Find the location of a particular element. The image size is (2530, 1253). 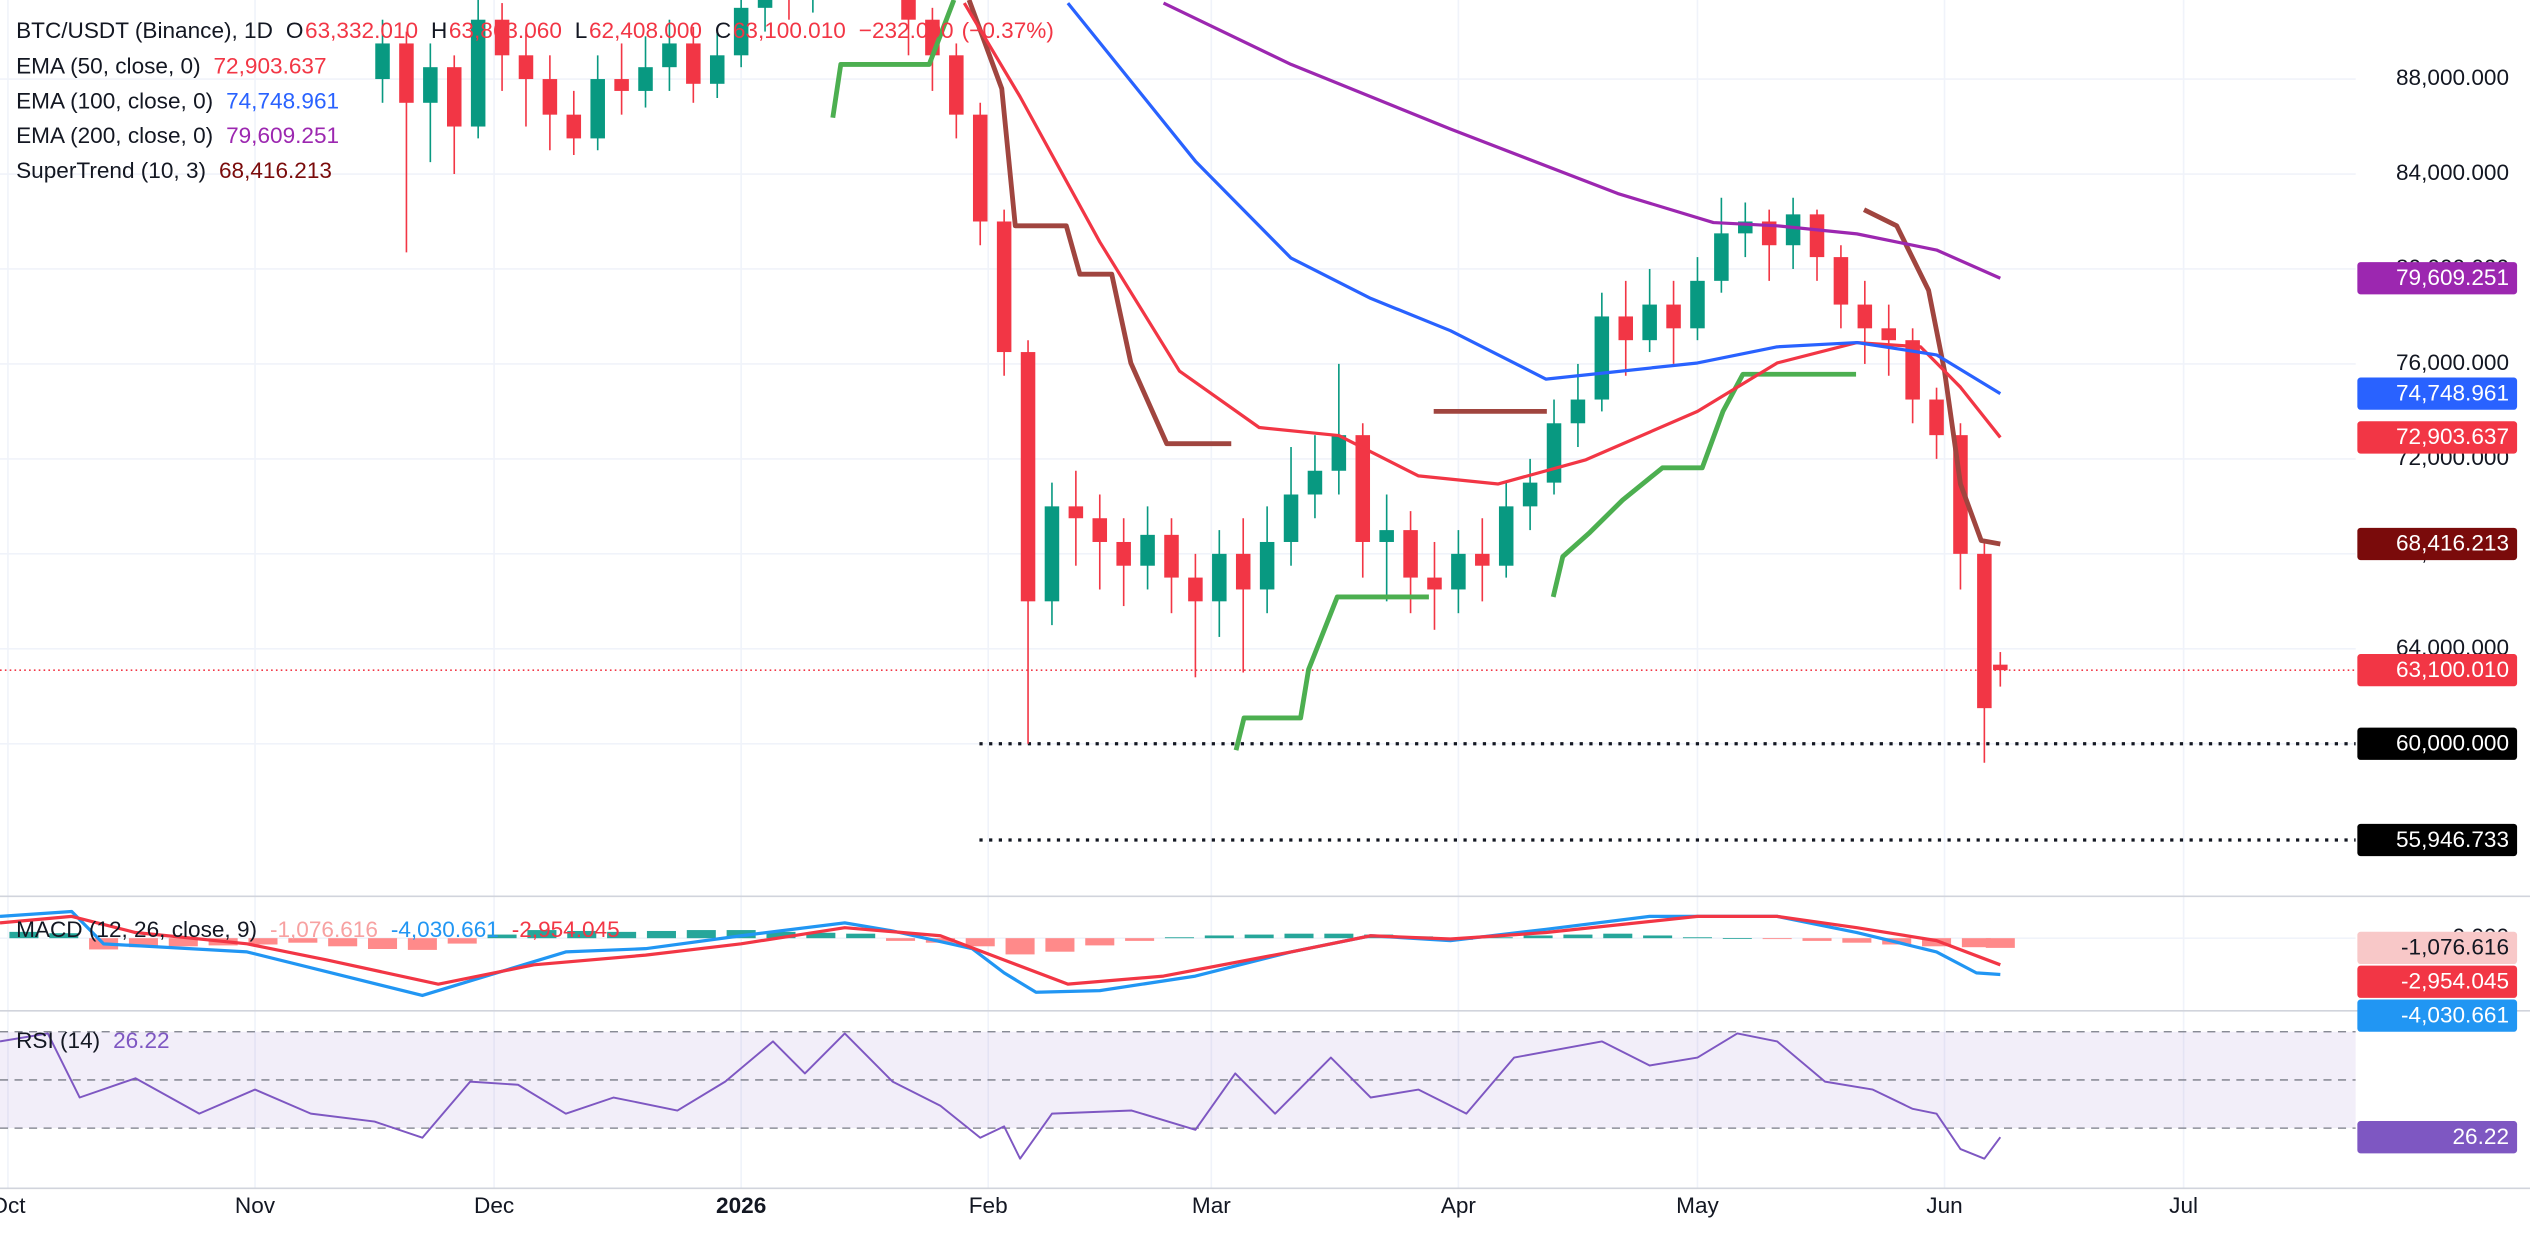

x-tick-label: May is located at coordinates (1697, 1205).